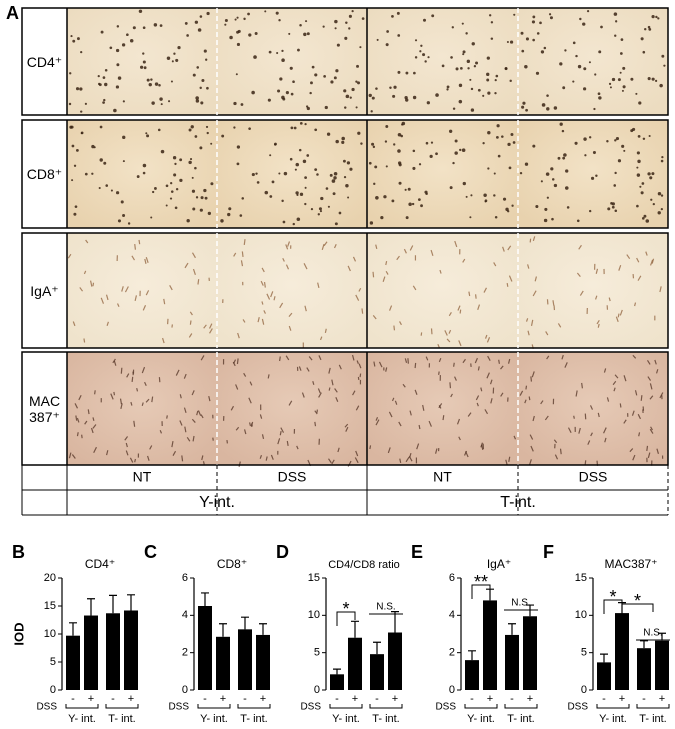 The height and width of the screenshot is (729, 675). I want to click on micrograph, so click(142, 290).